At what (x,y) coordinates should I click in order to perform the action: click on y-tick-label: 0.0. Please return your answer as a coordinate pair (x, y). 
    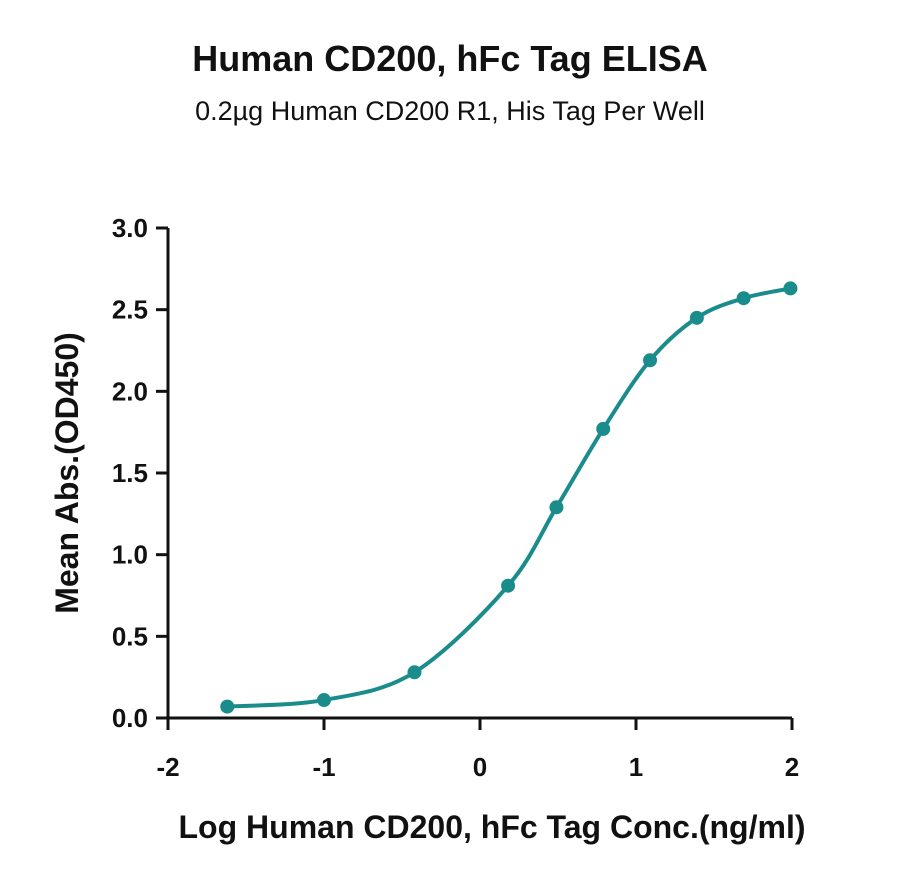
    Looking at the image, I should click on (130, 718).